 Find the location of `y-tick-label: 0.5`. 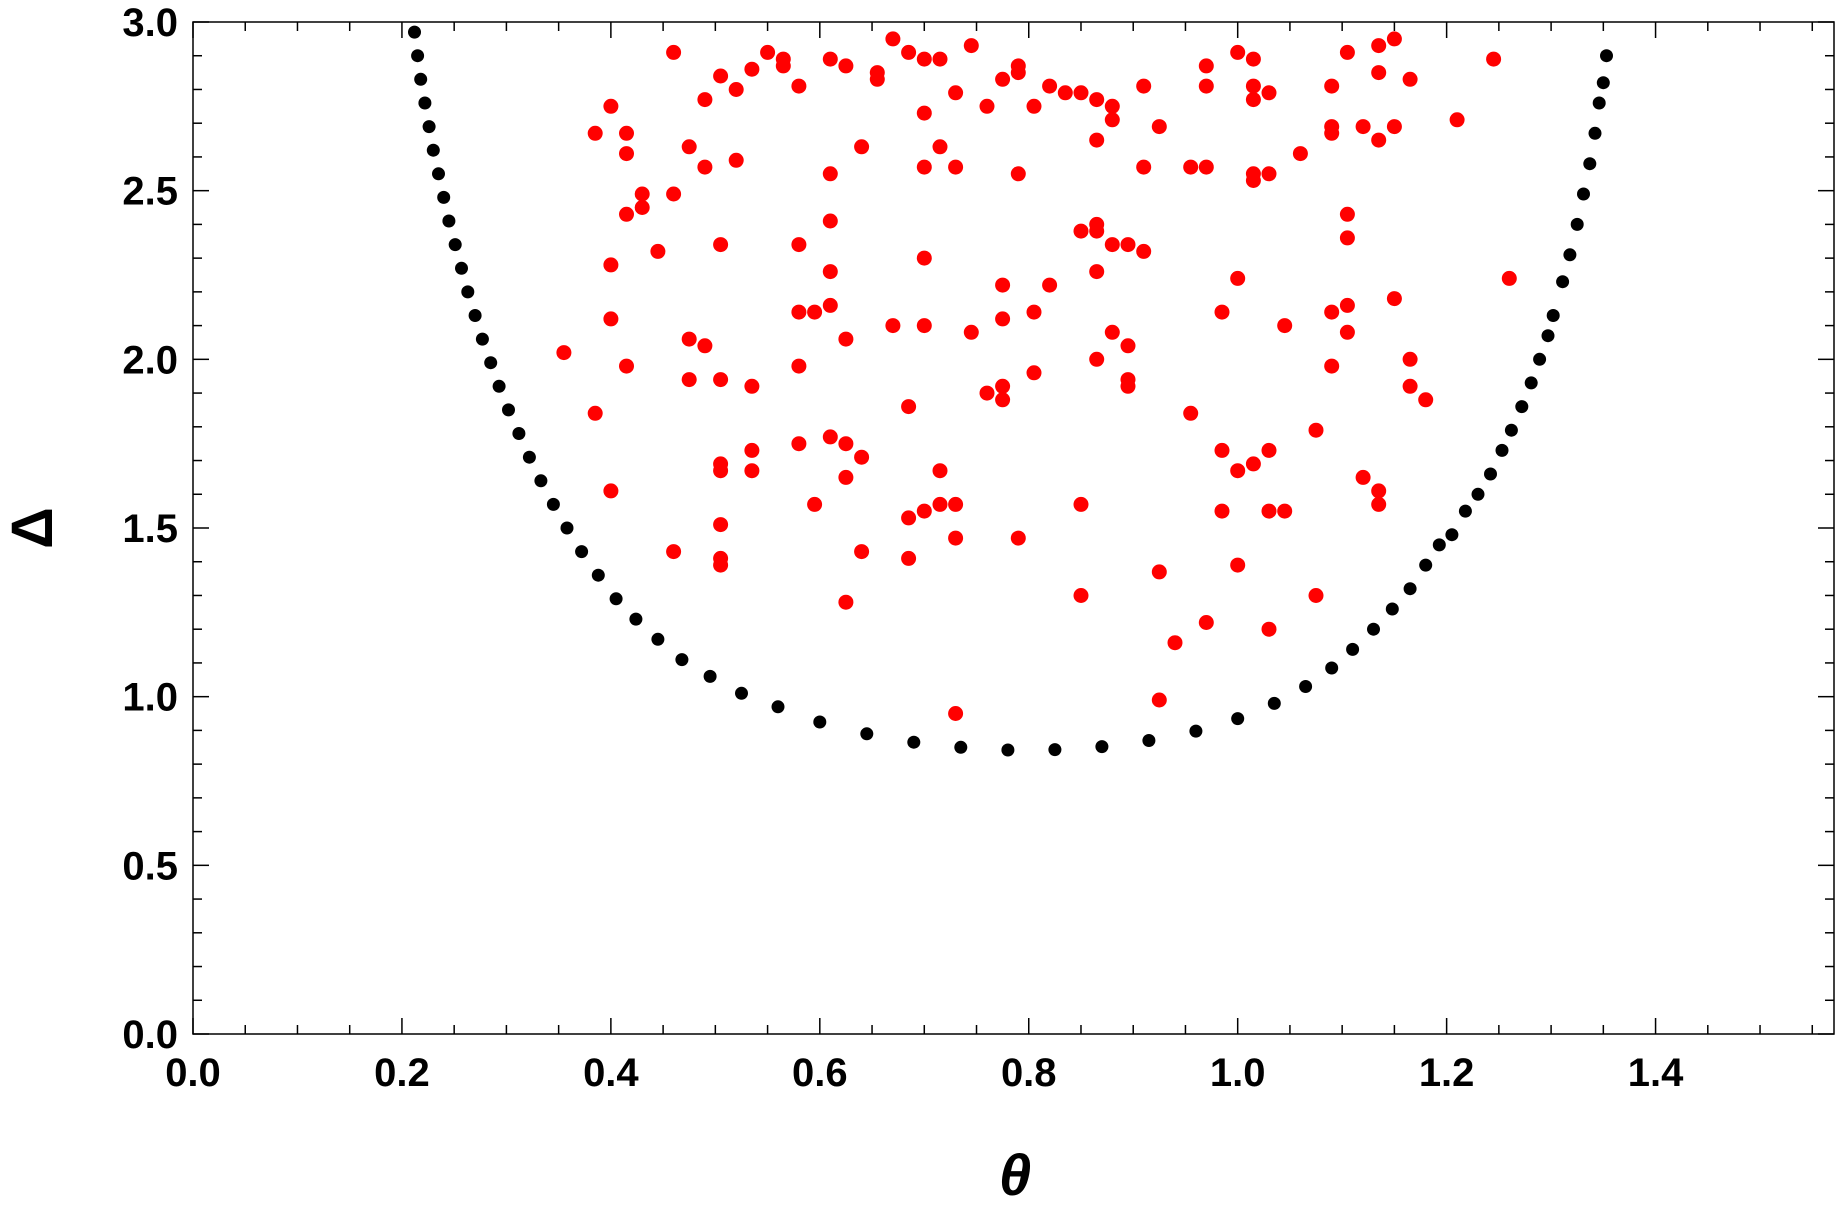

y-tick-label: 0.5 is located at coordinates (150, 866).